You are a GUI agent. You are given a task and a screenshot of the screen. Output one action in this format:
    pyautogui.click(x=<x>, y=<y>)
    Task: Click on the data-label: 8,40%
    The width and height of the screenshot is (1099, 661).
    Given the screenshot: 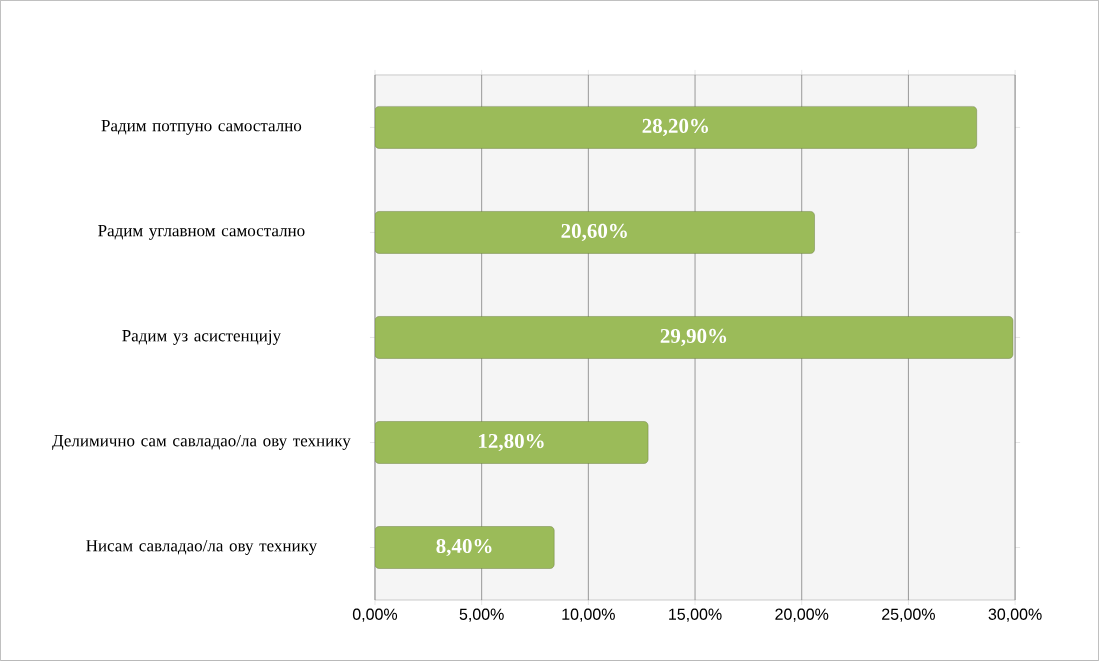 What is the action you would take?
    pyautogui.click(x=464, y=547)
    